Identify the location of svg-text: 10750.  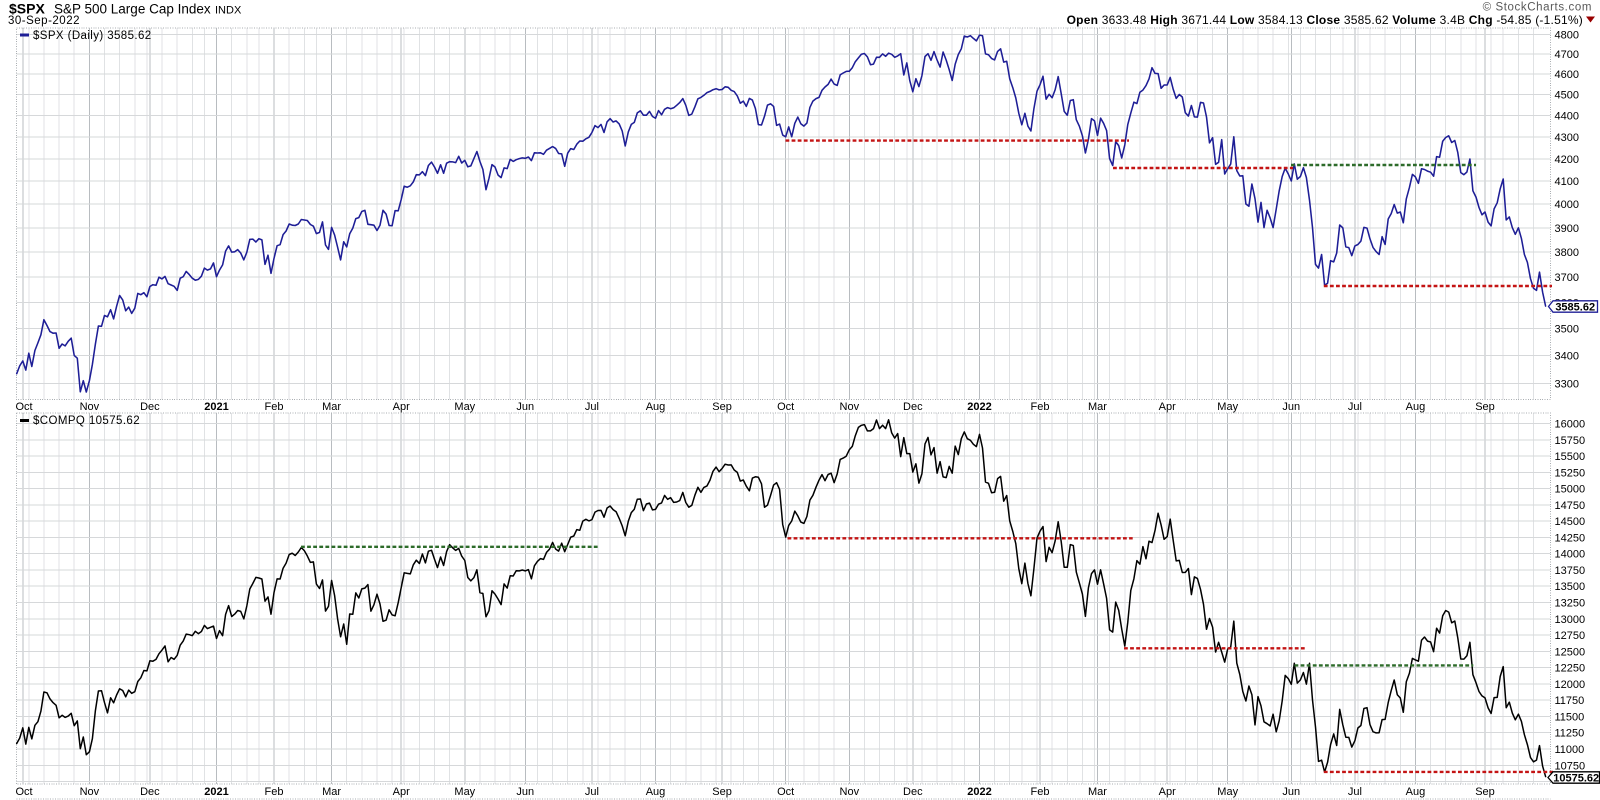
(1570, 766).